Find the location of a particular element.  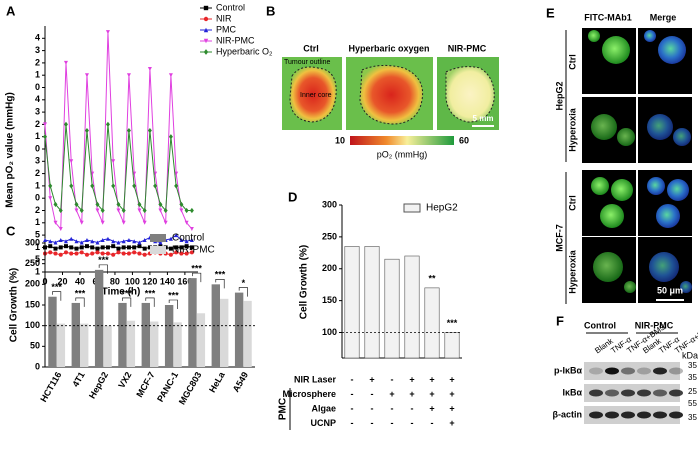

colorbar is located at coordinates (402, 140).